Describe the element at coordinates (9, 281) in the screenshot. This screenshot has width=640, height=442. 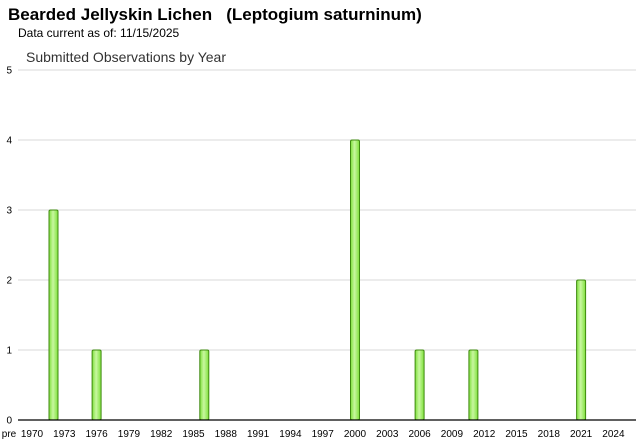
I see `y-tick-label: 2` at that location.